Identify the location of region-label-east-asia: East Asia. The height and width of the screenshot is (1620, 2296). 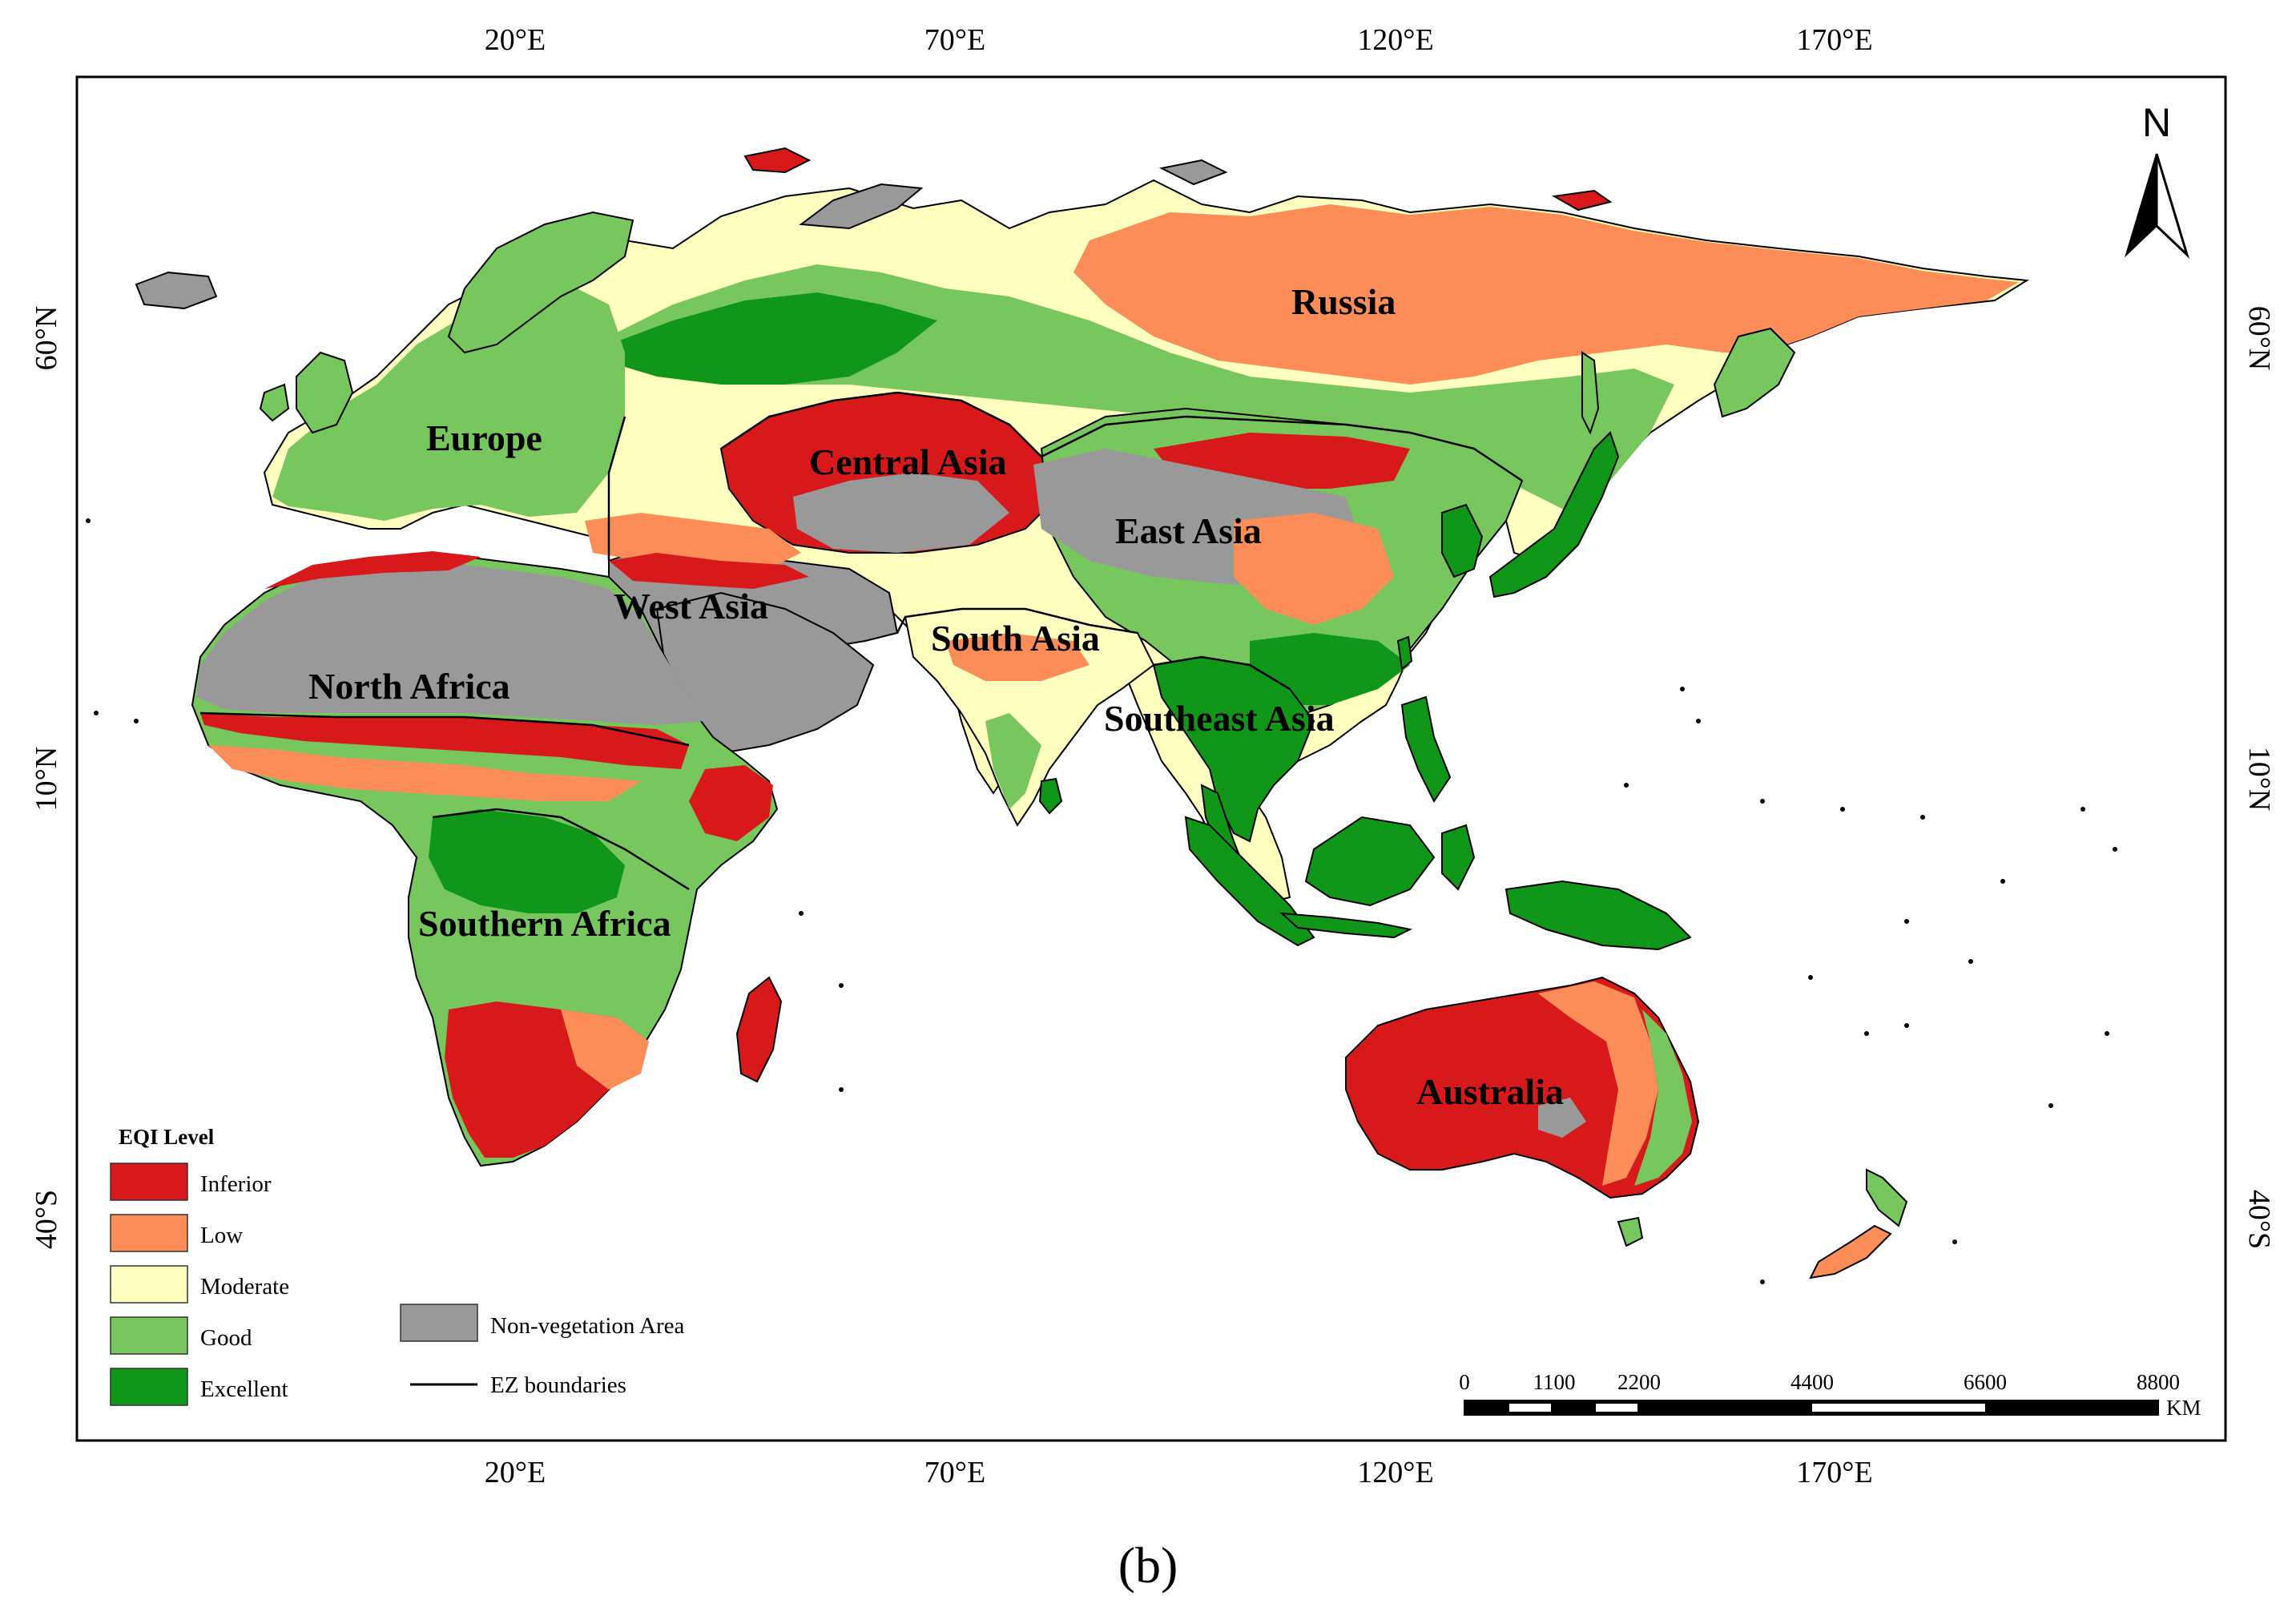
(1188, 531).